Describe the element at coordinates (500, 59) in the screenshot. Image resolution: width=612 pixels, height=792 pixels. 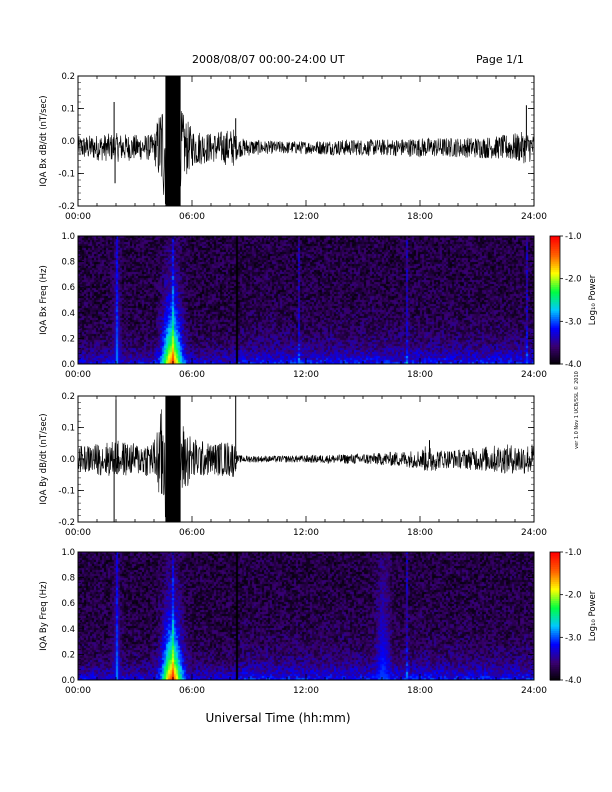
I see `page-number: Page 1/1` at that location.